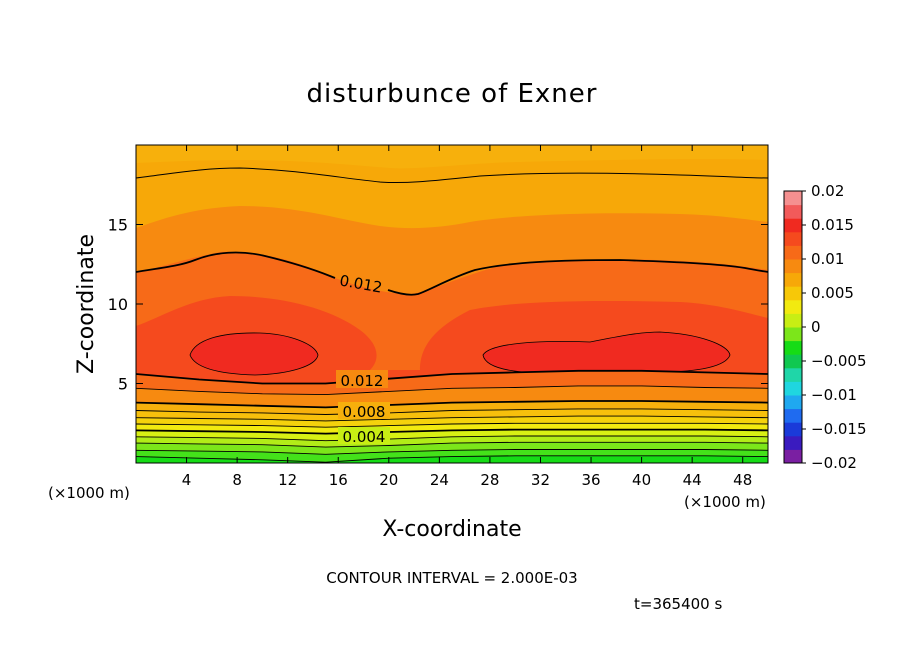  What do you see at coordinates (834, 463) in the screenshot?
I see `colorbar-tick-label: −0.02` at bounding box center [834, 463].